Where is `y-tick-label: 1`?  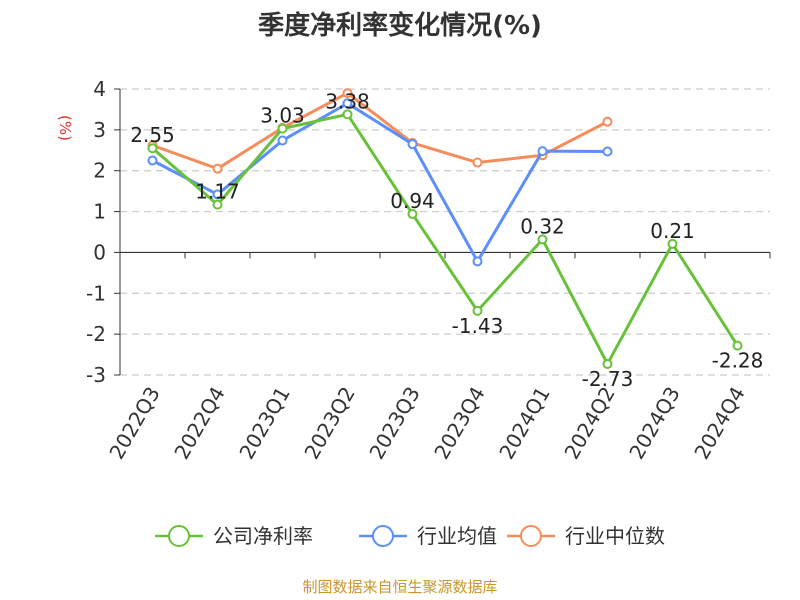
y-tick-label: 1 is located at coordinates (99, 212).